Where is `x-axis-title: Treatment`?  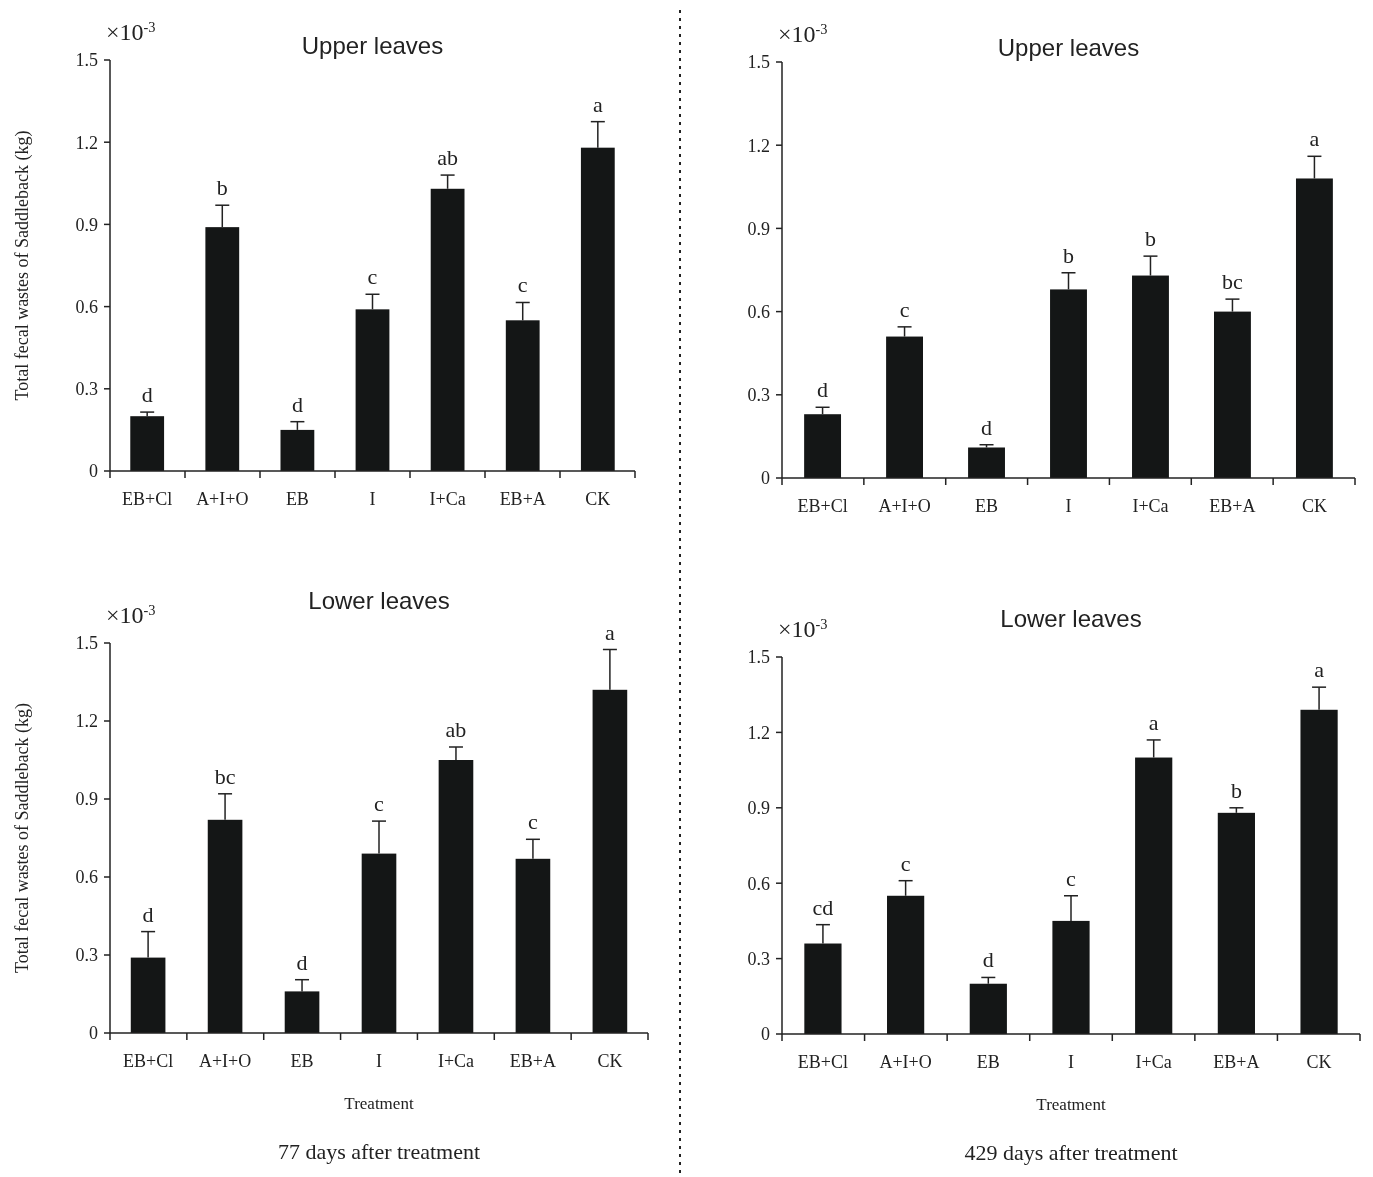 x-axis-title: Treatment is located at coordinates (1071, 1104).